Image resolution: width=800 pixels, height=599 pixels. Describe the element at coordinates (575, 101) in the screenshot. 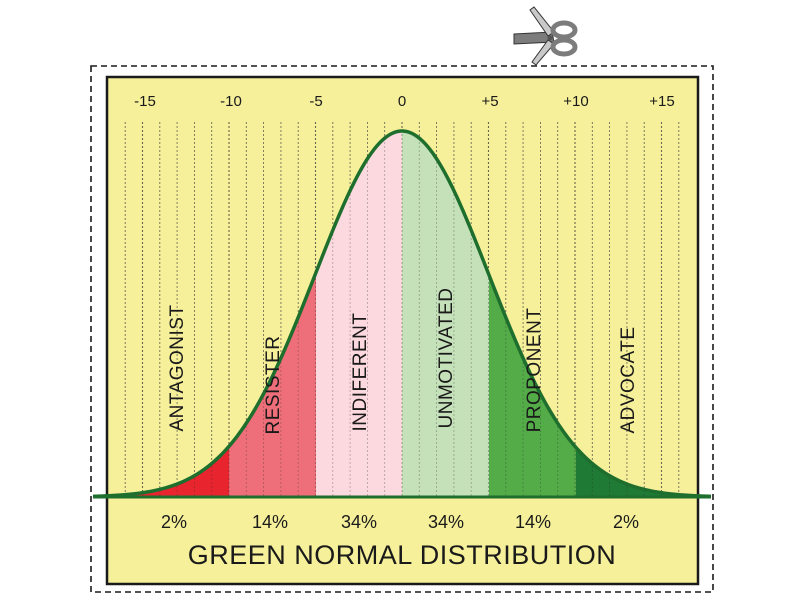

I see `tick-label: +10` at that location.